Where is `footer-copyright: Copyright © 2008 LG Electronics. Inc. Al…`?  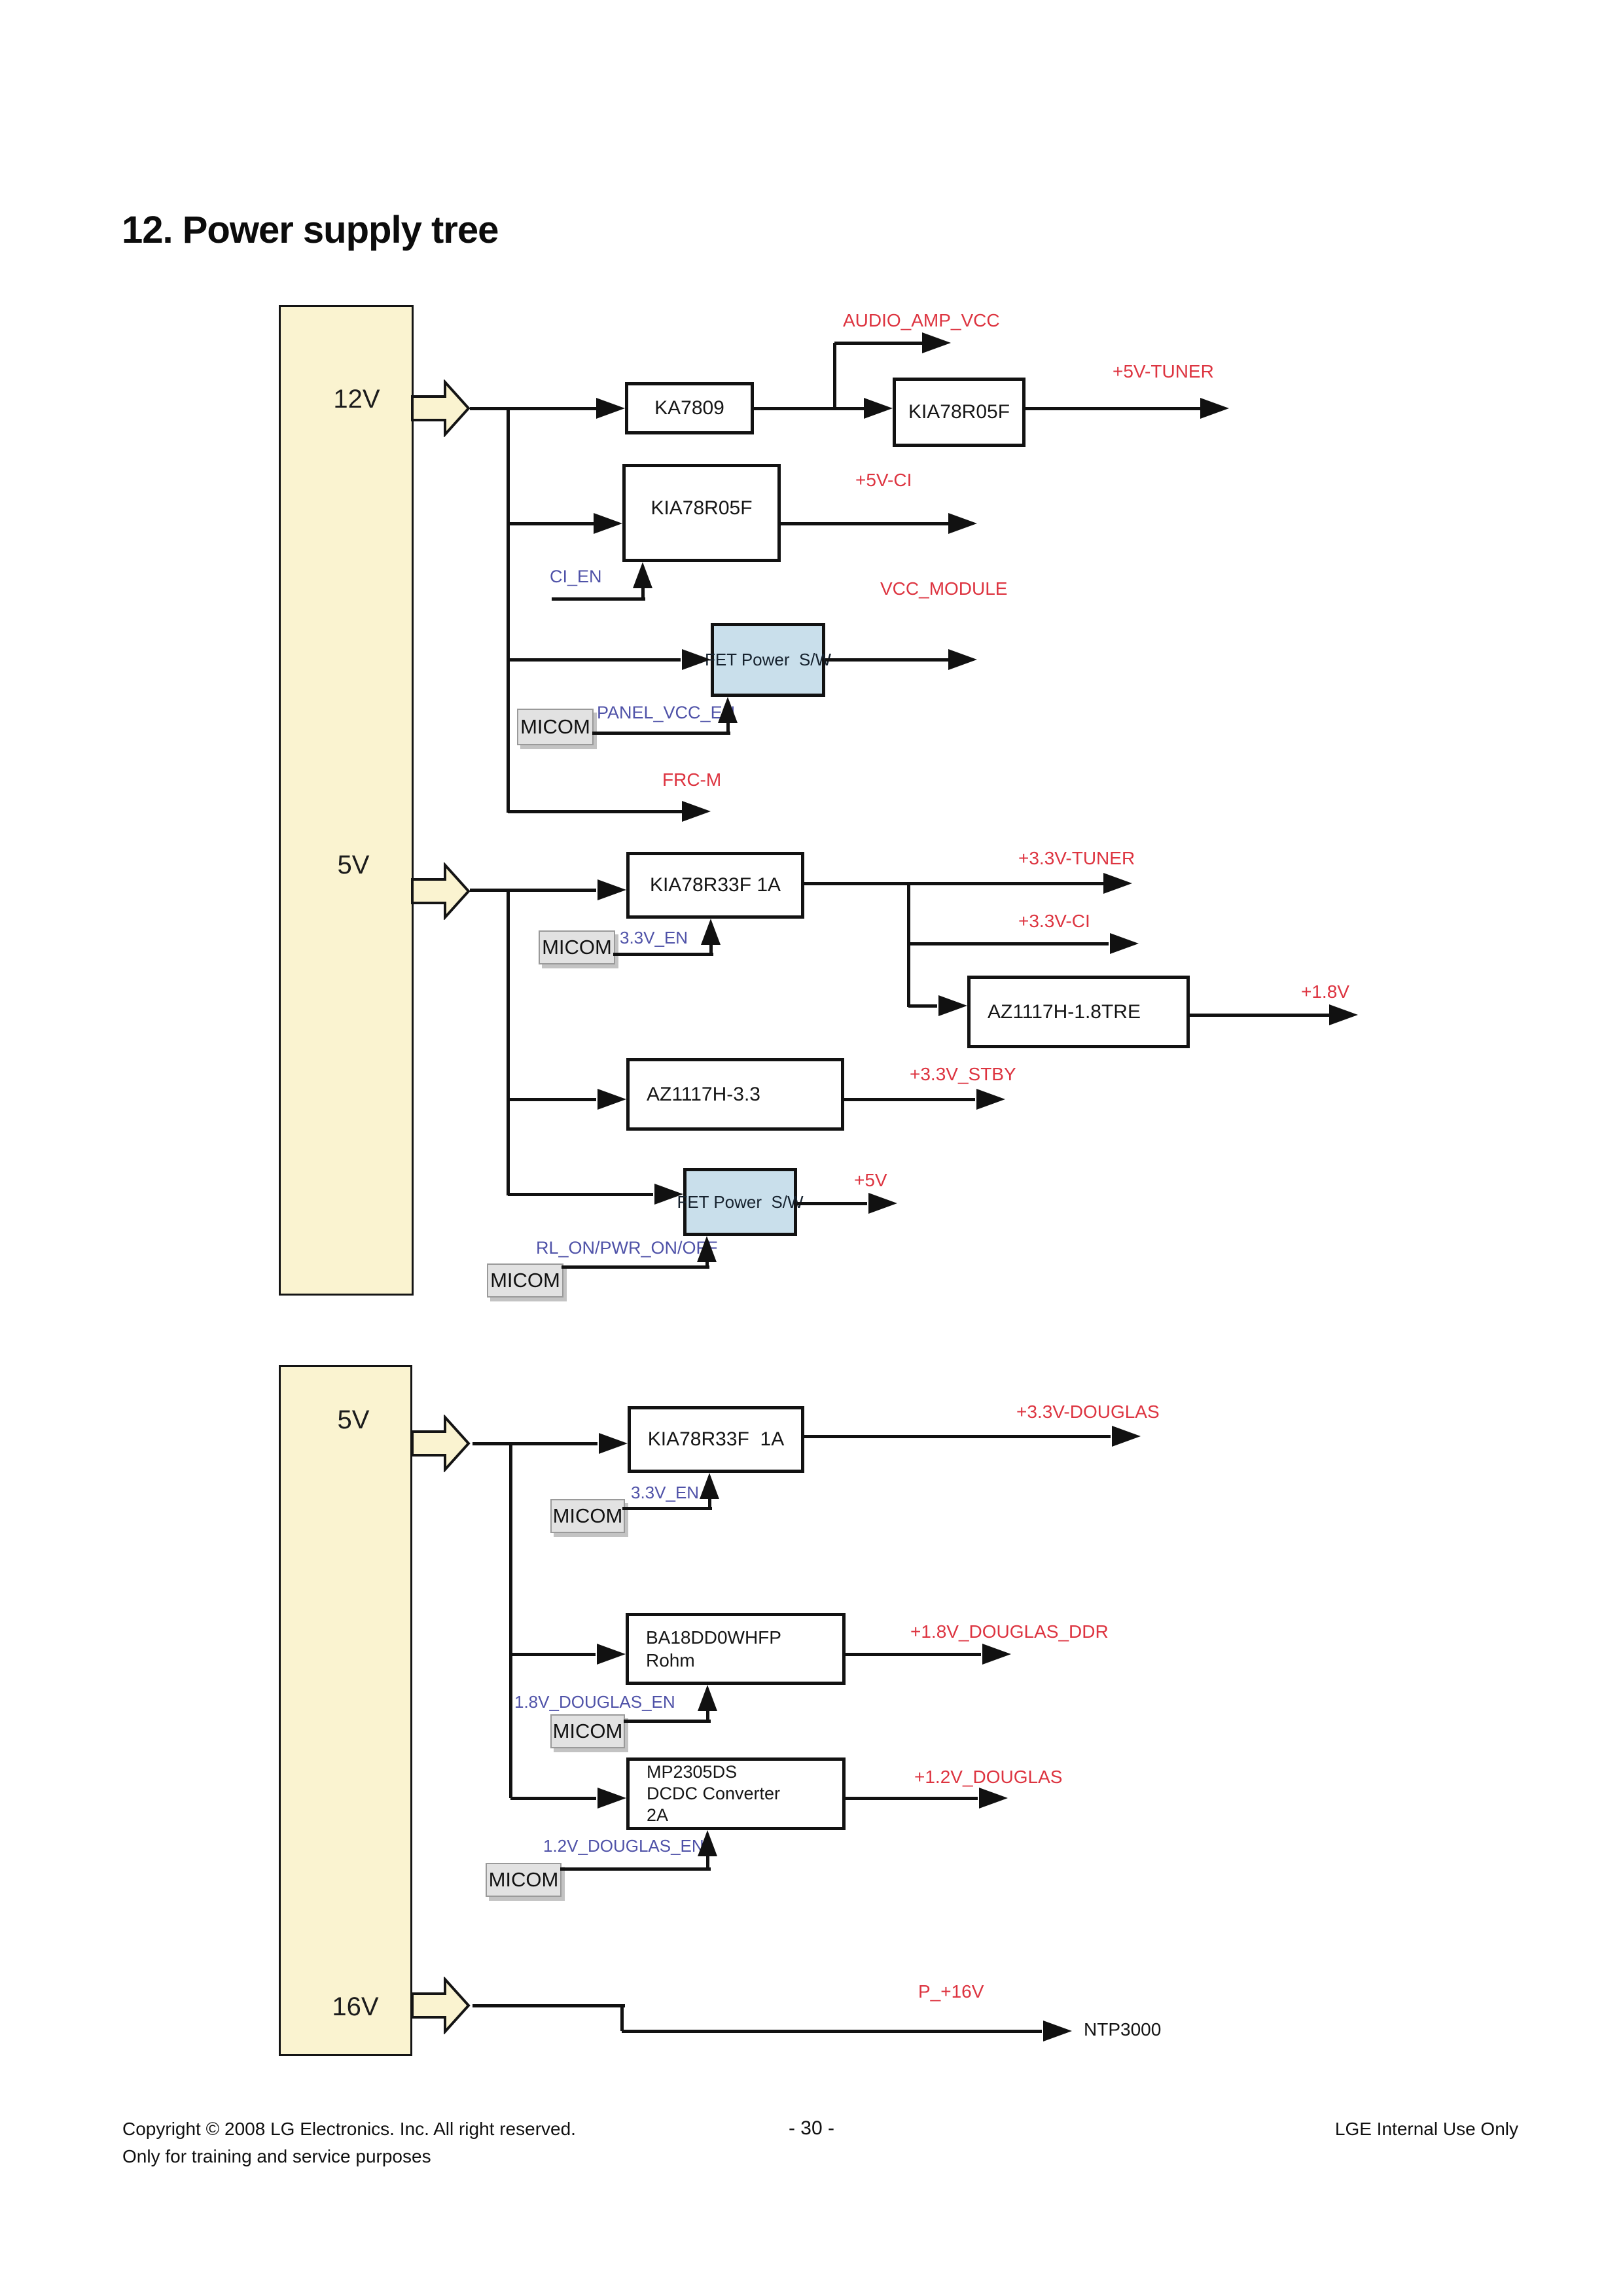
footer-copyright: Copyright © 2008 LG Electronics. Inc. Al… is located at coordinates (349, 2129).